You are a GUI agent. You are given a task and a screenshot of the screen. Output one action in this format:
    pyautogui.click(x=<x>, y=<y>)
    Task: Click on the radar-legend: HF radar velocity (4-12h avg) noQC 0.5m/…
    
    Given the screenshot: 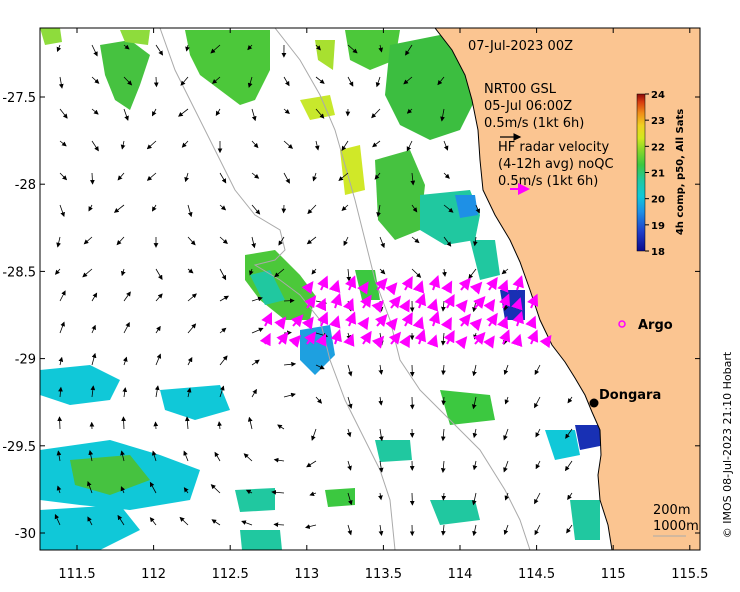 What is the action you would take?
    pyautogui.click(x=556, y=167)
    